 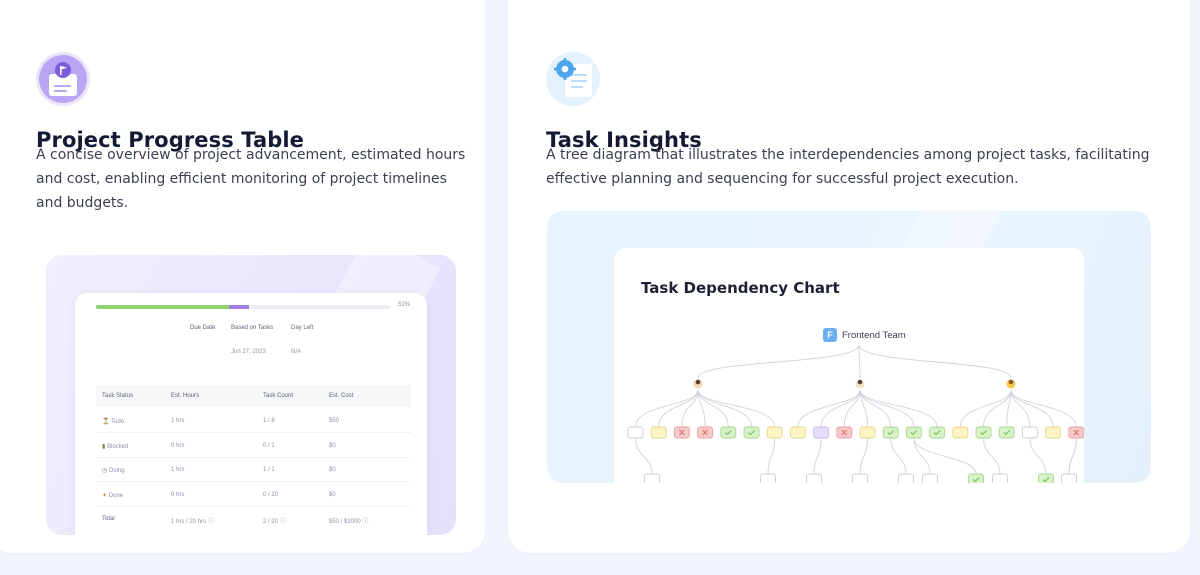 I want to click on progress-percent: 52%, so click(x=404, y=305).